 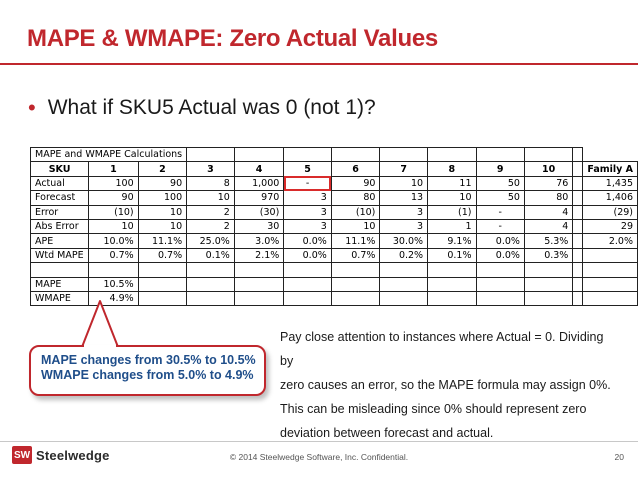 I want to click on column-header: 3, so click(x=210, y=169).